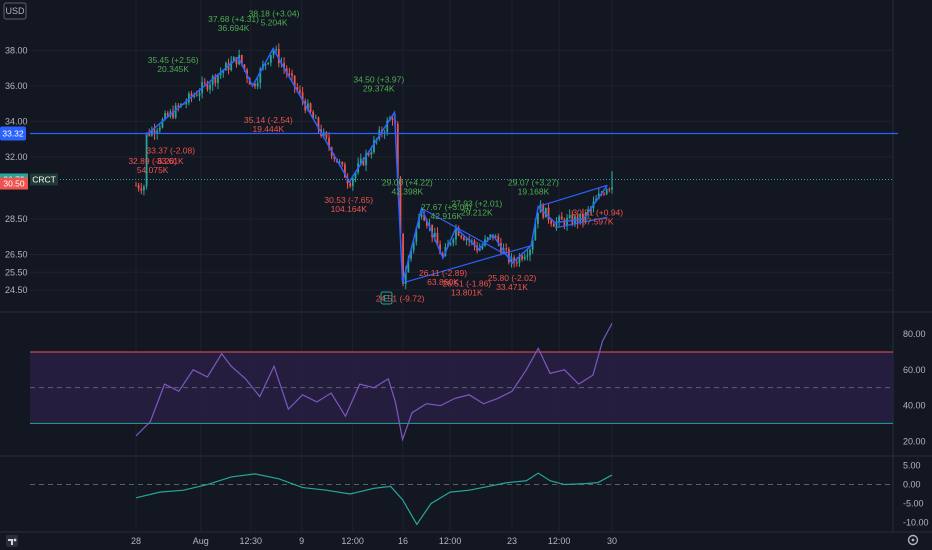 This screenshot has width=932, height=550. I want to click on annotation-volume: 36.694K, so click(234, 28).